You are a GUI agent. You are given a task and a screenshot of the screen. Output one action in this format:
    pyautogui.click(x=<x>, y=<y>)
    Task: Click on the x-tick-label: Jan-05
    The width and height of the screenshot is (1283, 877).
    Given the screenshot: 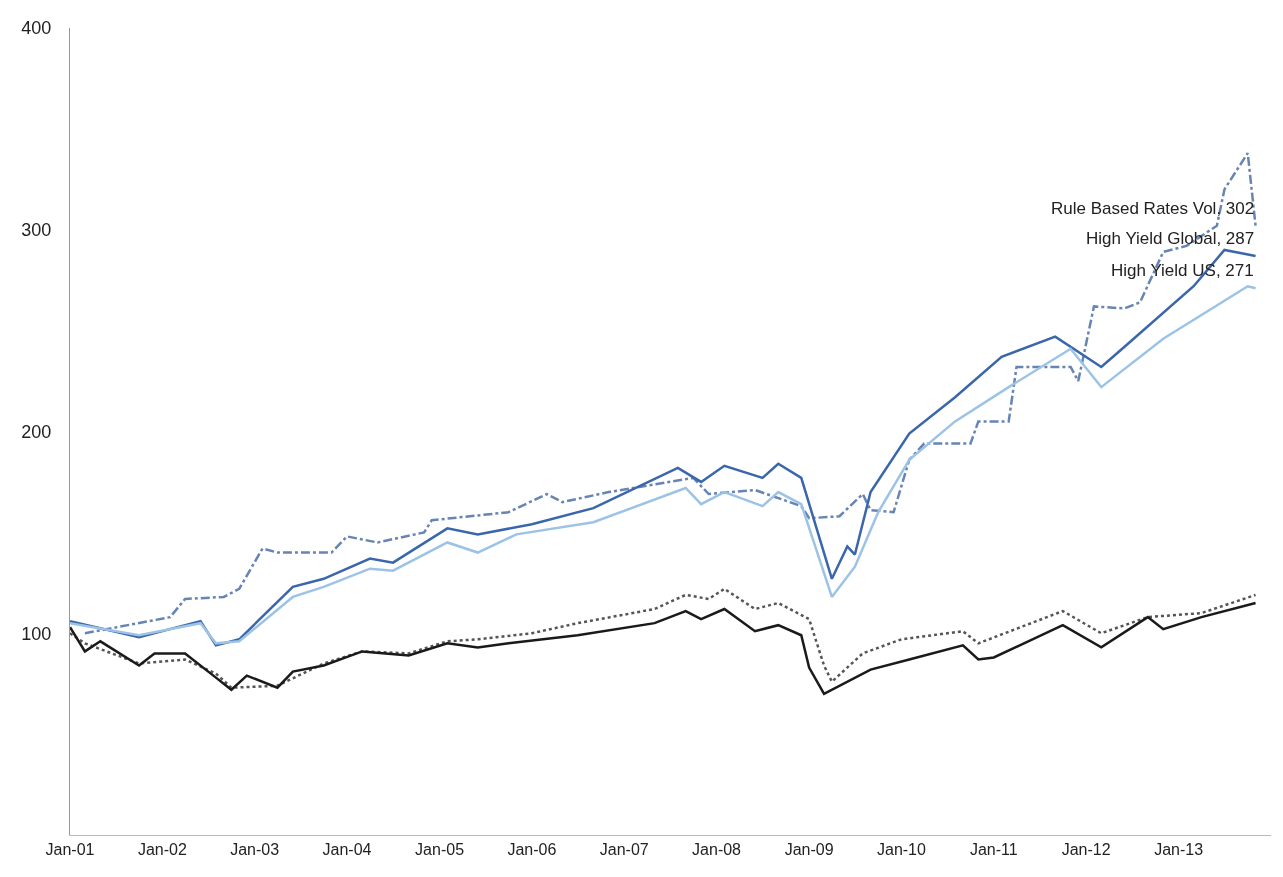 What is the action you would take?
    pyautogui.click(x=440, y=850)
    